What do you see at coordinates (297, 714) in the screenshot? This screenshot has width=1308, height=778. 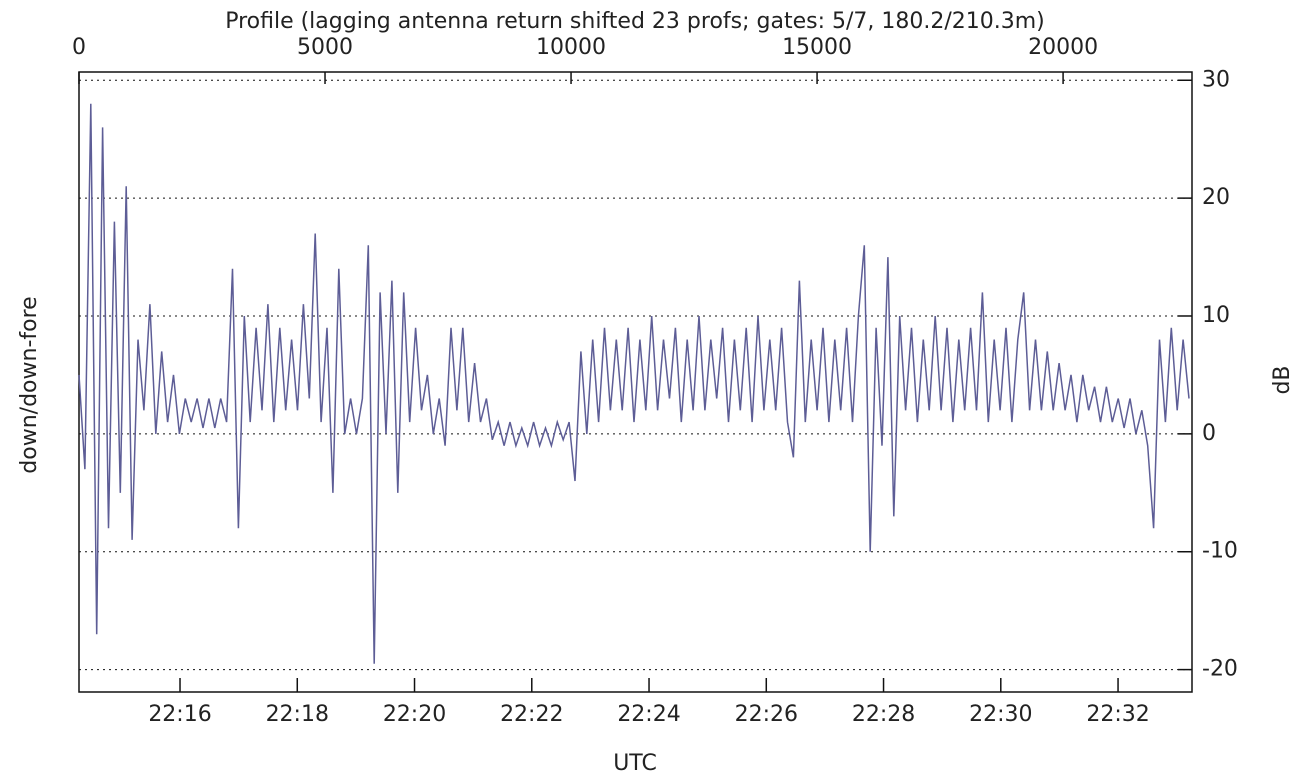 I see `x-bottom-tick-label: 22:18` at bounding box center [297, 714].